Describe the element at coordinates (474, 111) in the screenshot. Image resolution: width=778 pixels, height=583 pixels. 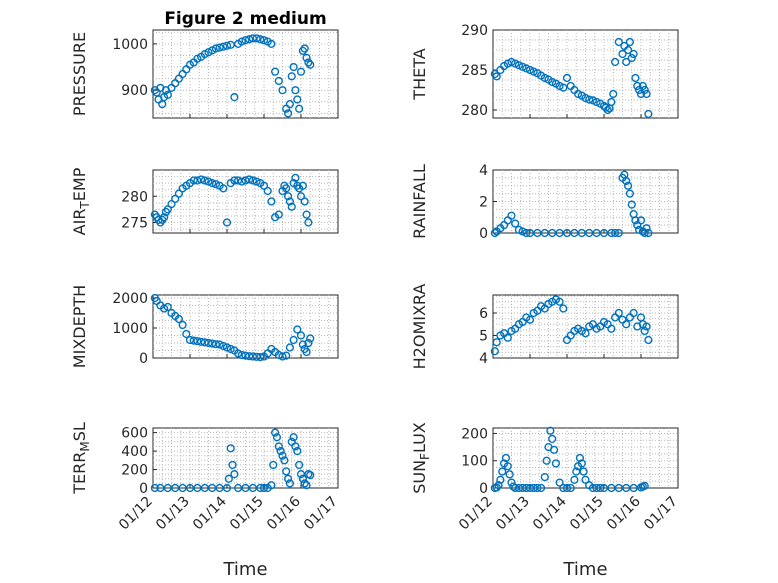
I see `y-tick-label: 280` at that location.